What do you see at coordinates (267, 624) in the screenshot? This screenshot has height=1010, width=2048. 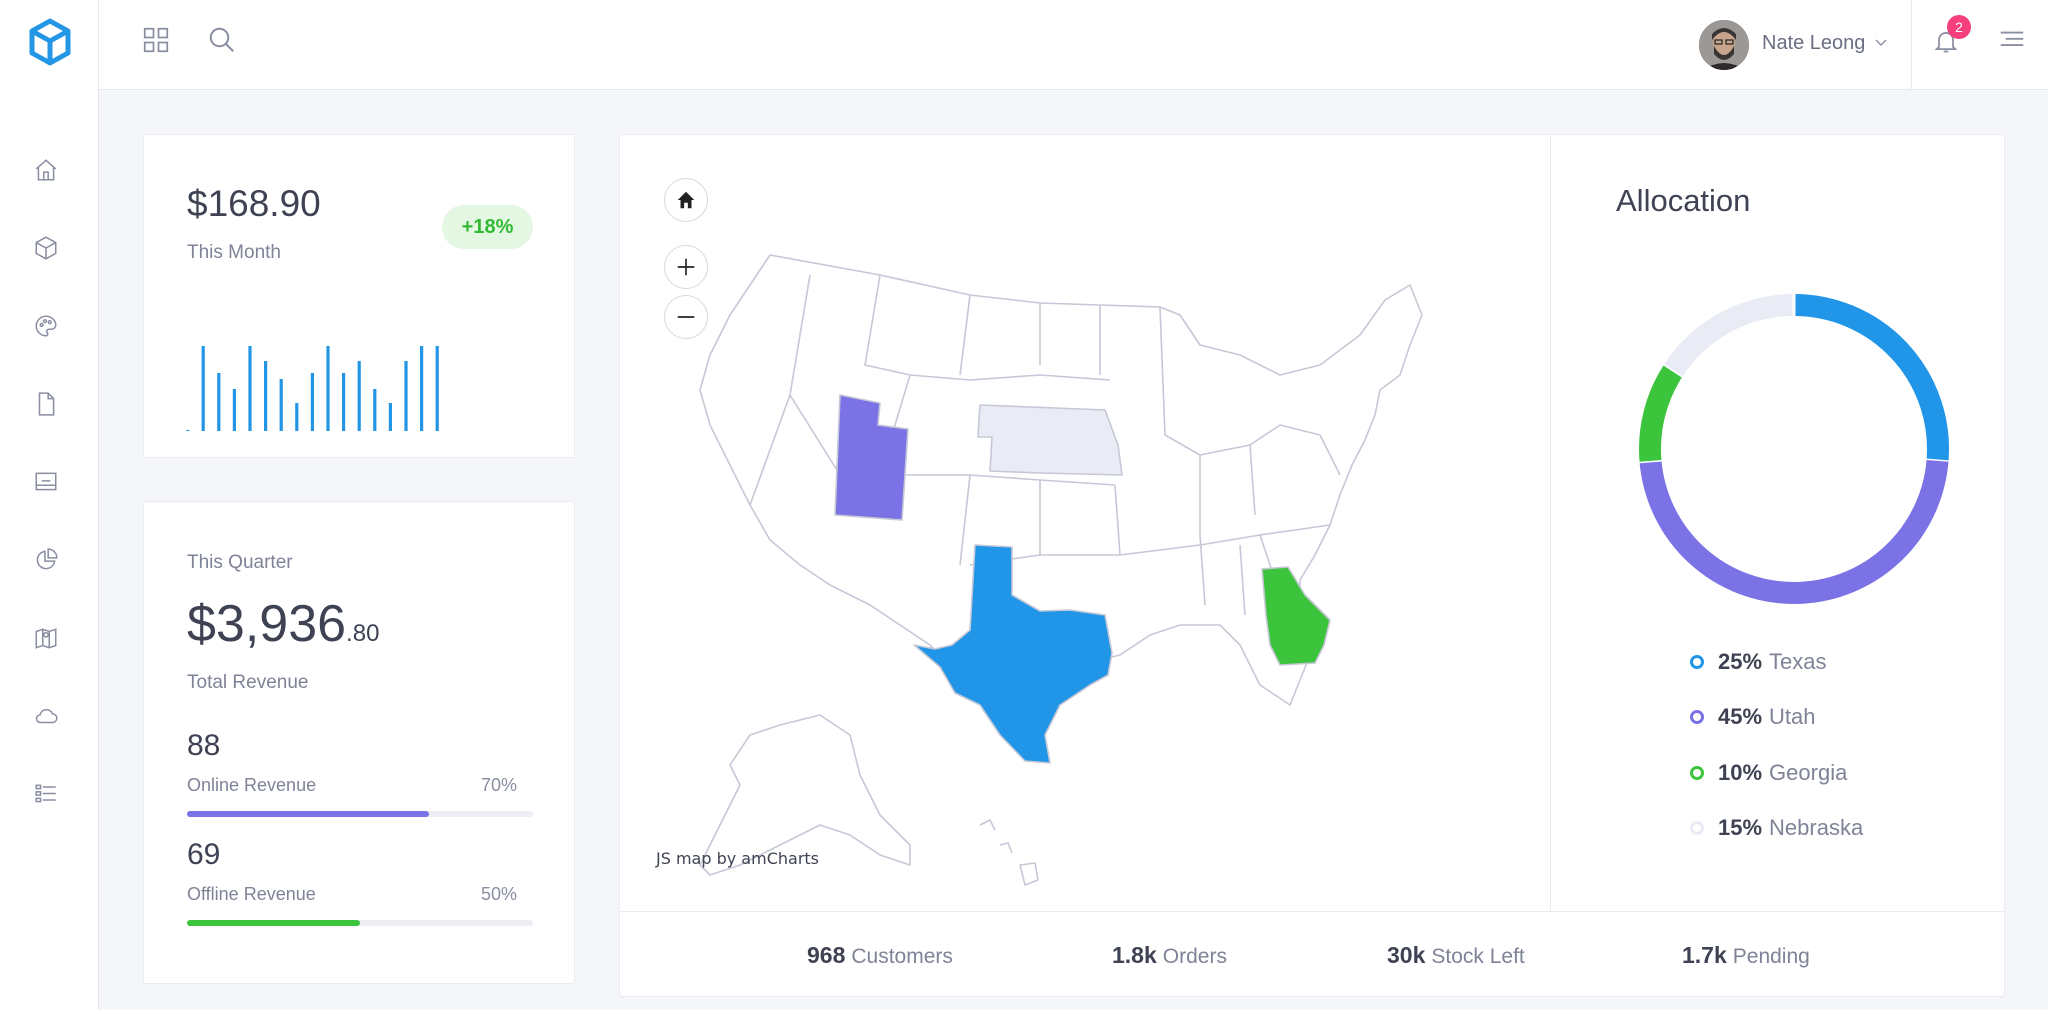 I see `quarter-amount-main: $3,936` at bounding box center [267, 624].